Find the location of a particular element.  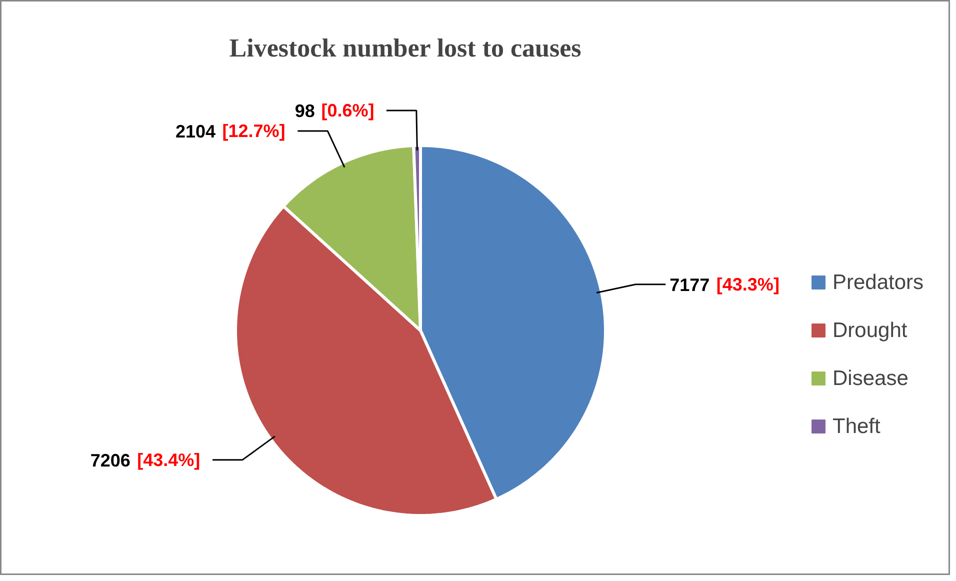

legend-label: Predators is located at coordinates (878, 282).